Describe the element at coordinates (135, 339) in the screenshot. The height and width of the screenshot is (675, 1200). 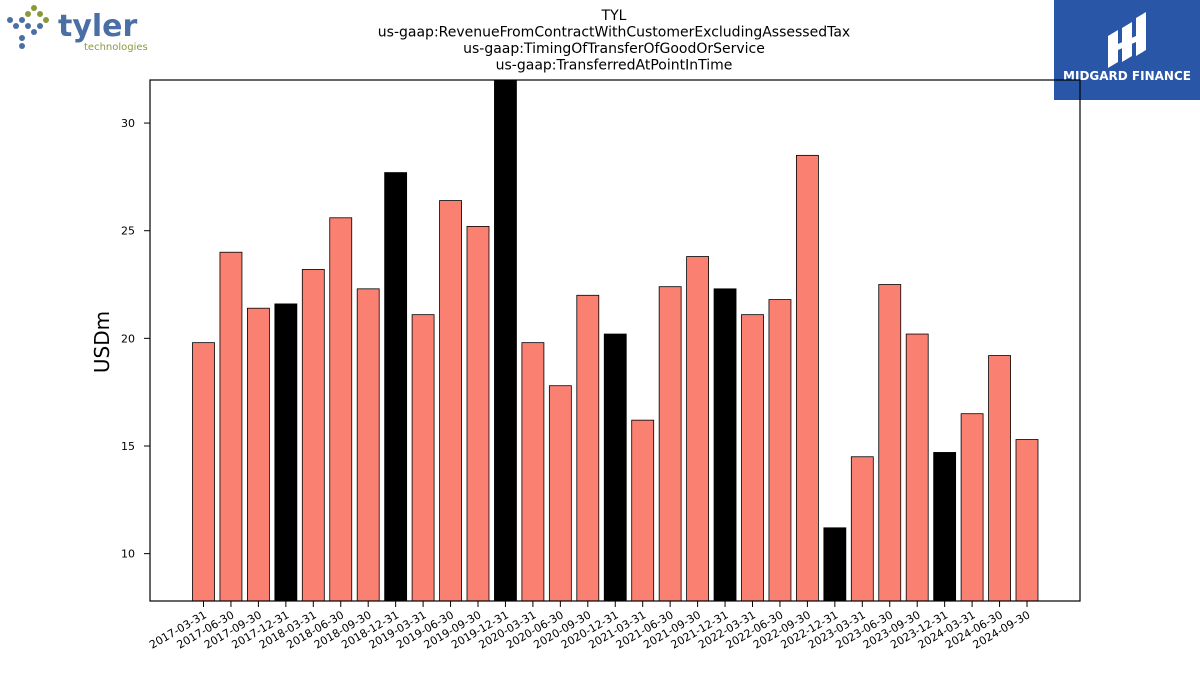
I see `y-axis: 10 15 20 25 30` at that location.